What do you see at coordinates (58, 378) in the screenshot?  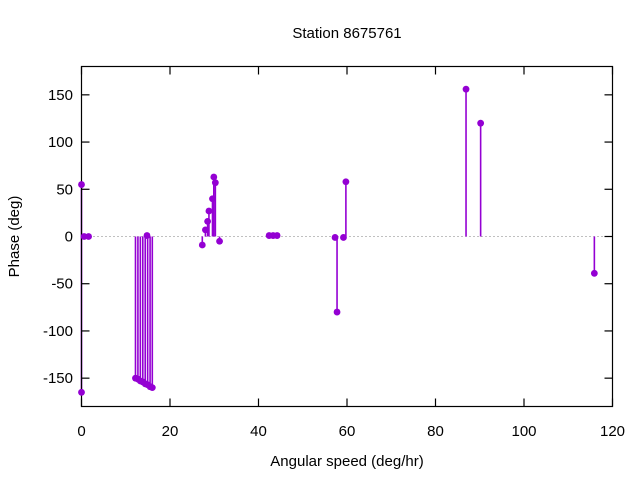 I see `y-tick-label: -150` at bounding box center [58, 378].